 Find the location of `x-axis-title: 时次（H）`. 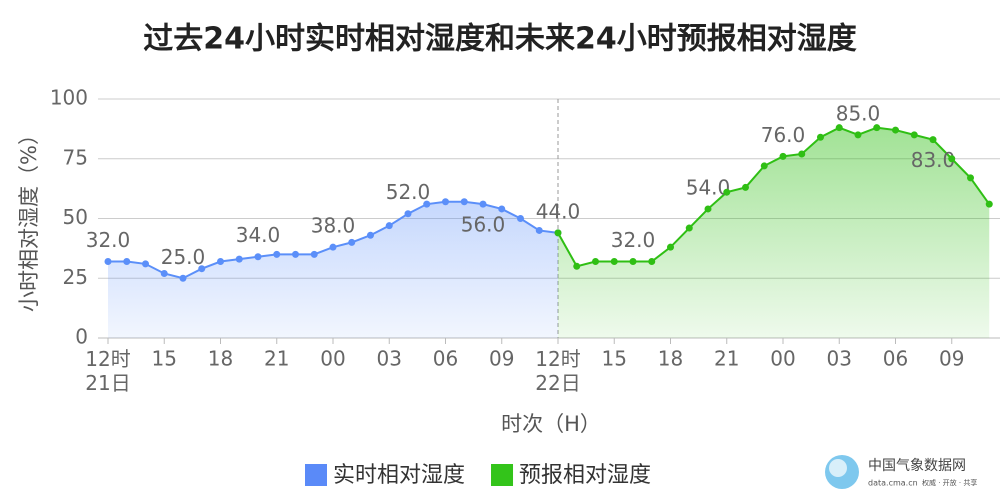

x-axis-title: 时次（H） is located at coordinates (551, 424).